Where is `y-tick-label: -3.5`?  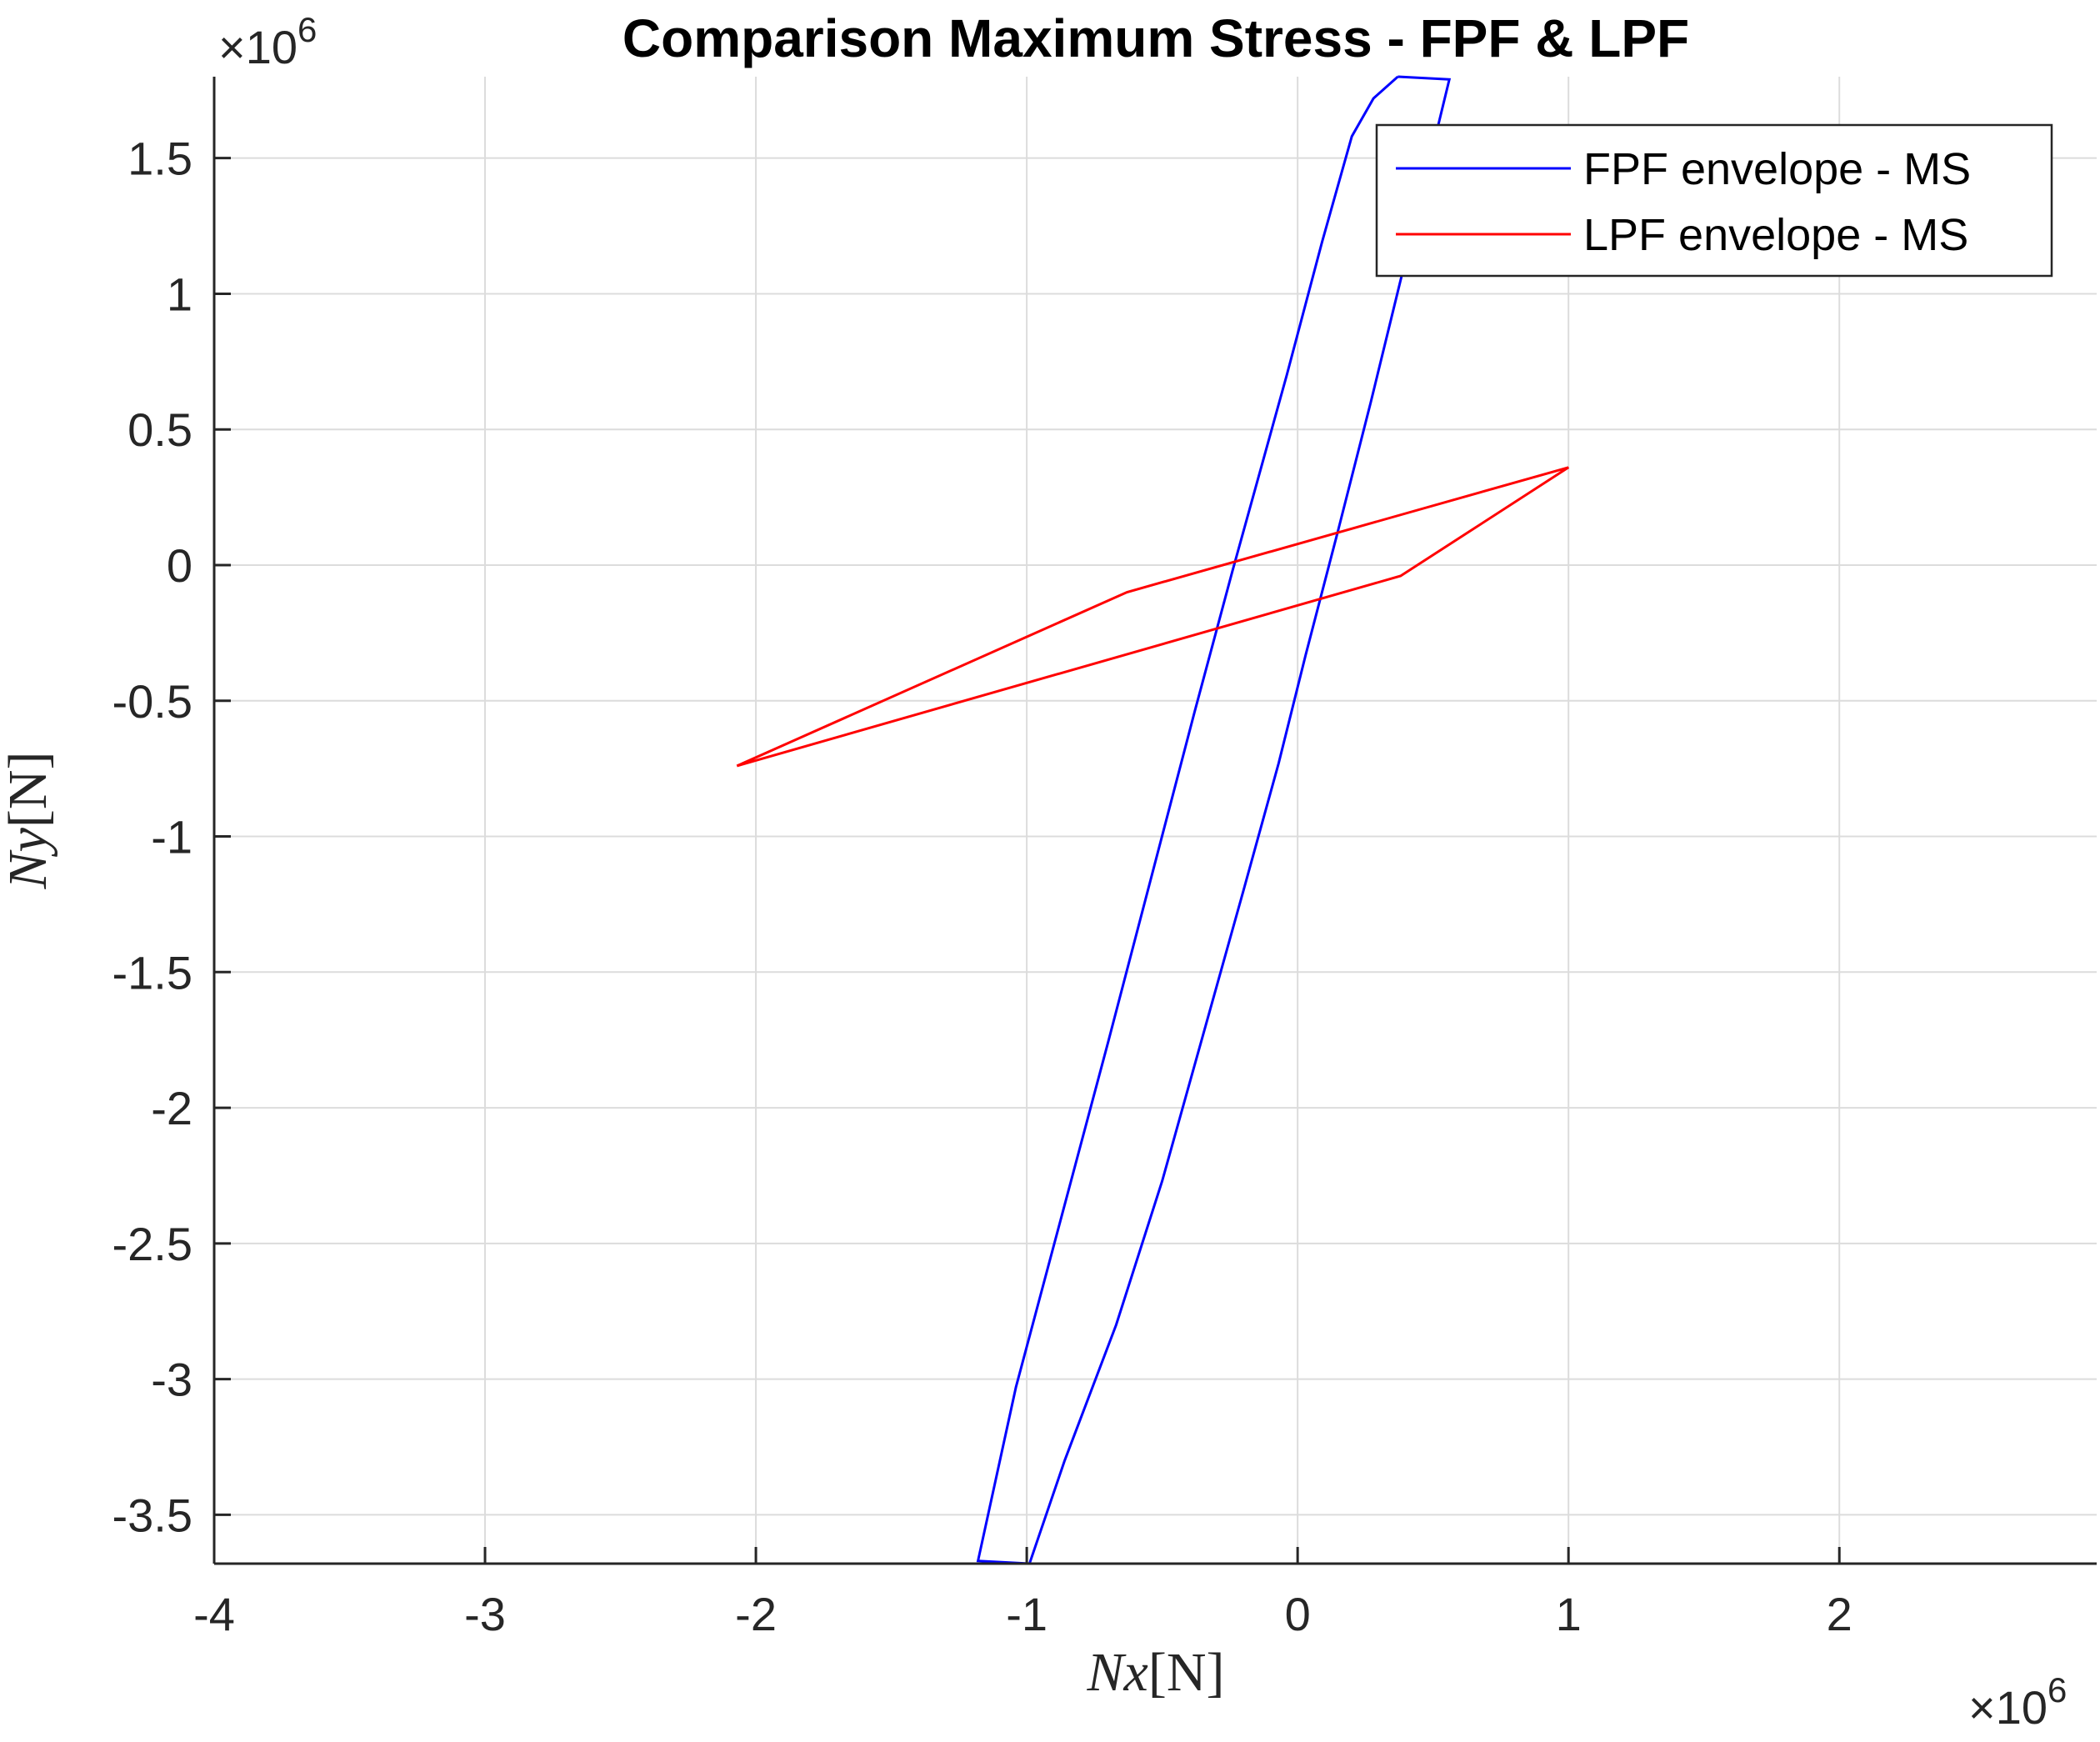 y-tick-label: -3.5 is located at coordinates (152, 1515).